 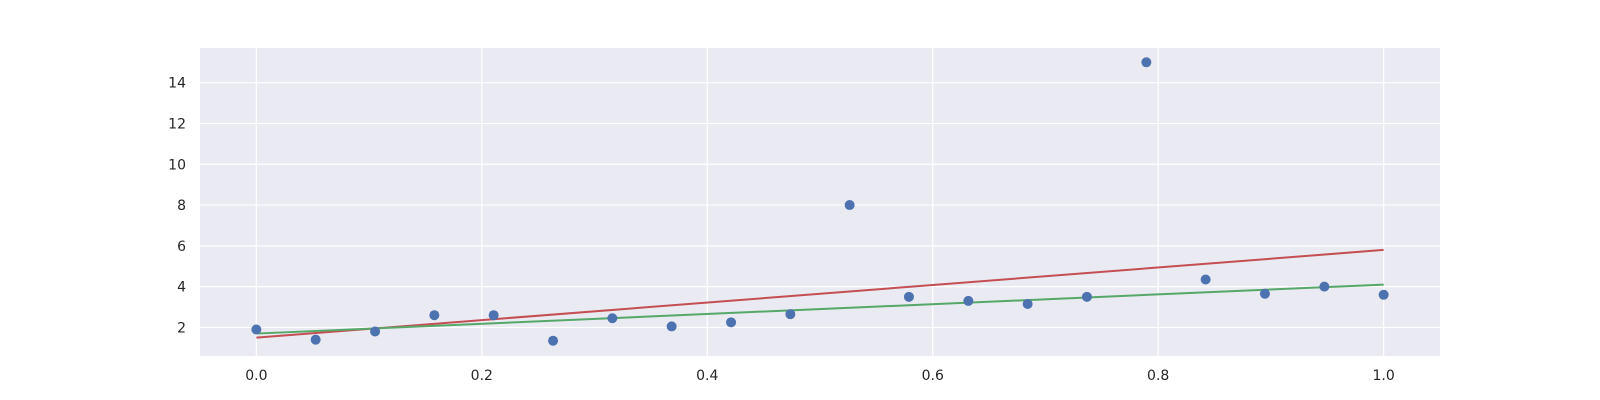 I want to click on y-tick-label: 2, so click(x=181, y=328).